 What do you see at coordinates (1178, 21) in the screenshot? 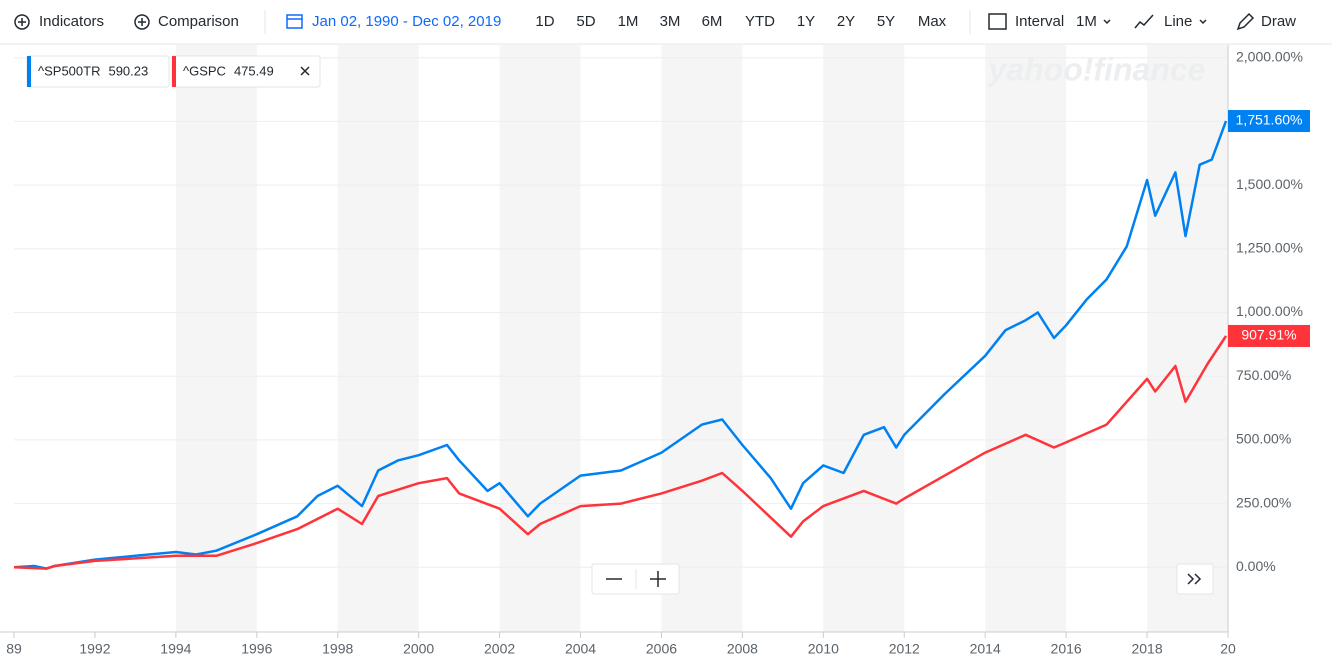
I see `chart-style-label: Line` at bounding box center [1178, 21].